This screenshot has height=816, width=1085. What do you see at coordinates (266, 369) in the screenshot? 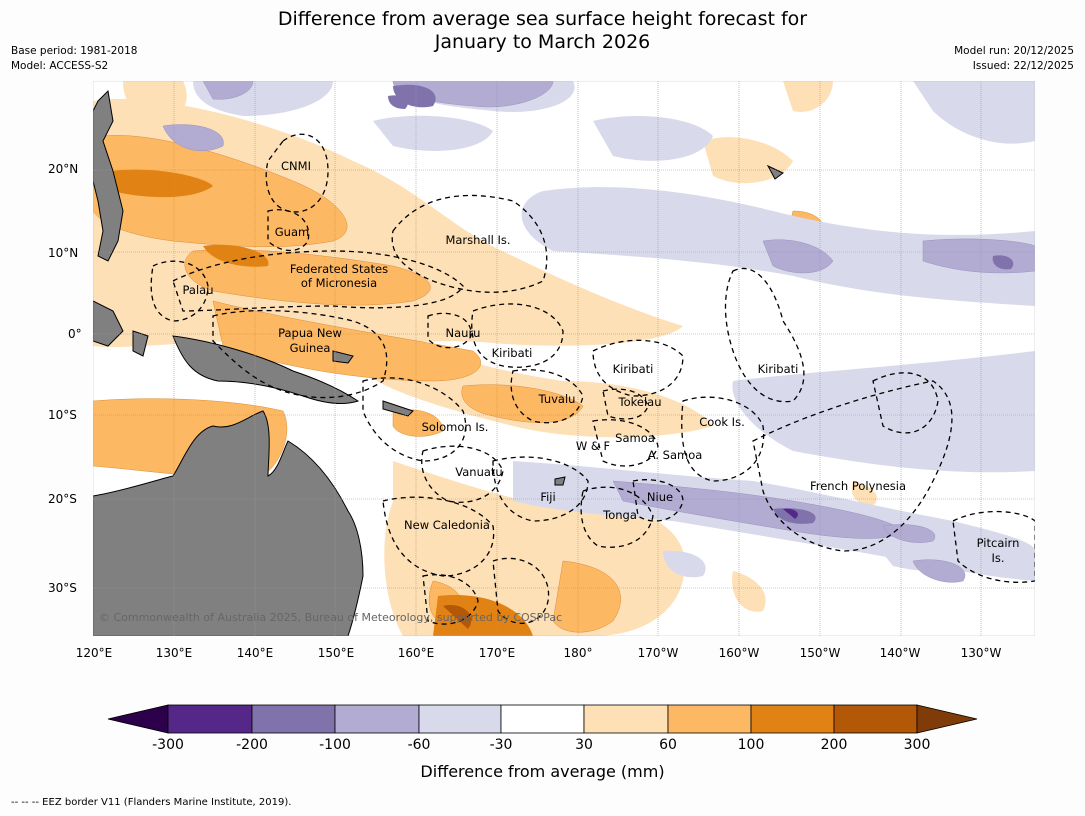
I see `new-guinea-land` at bounding box center [266, 369].